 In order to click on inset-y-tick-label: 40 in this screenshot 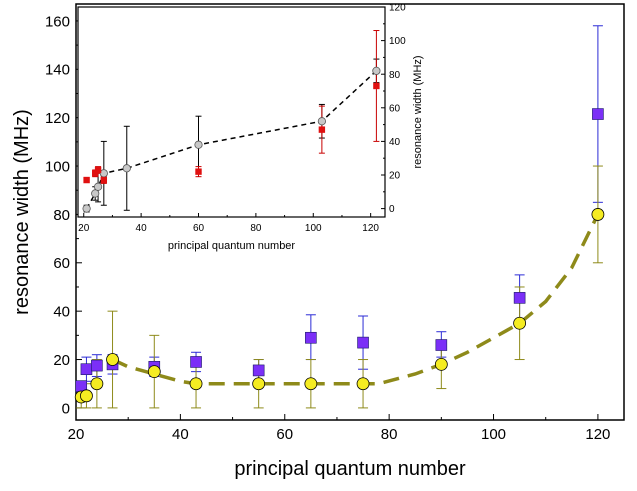, I will do `click(395, 142)`.